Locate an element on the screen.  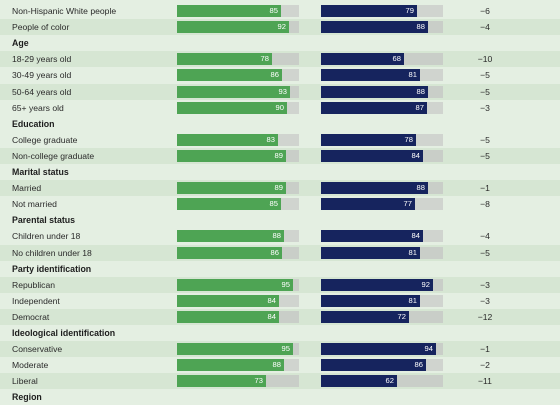
row-label: Republican is located at coordinates (33, 284).